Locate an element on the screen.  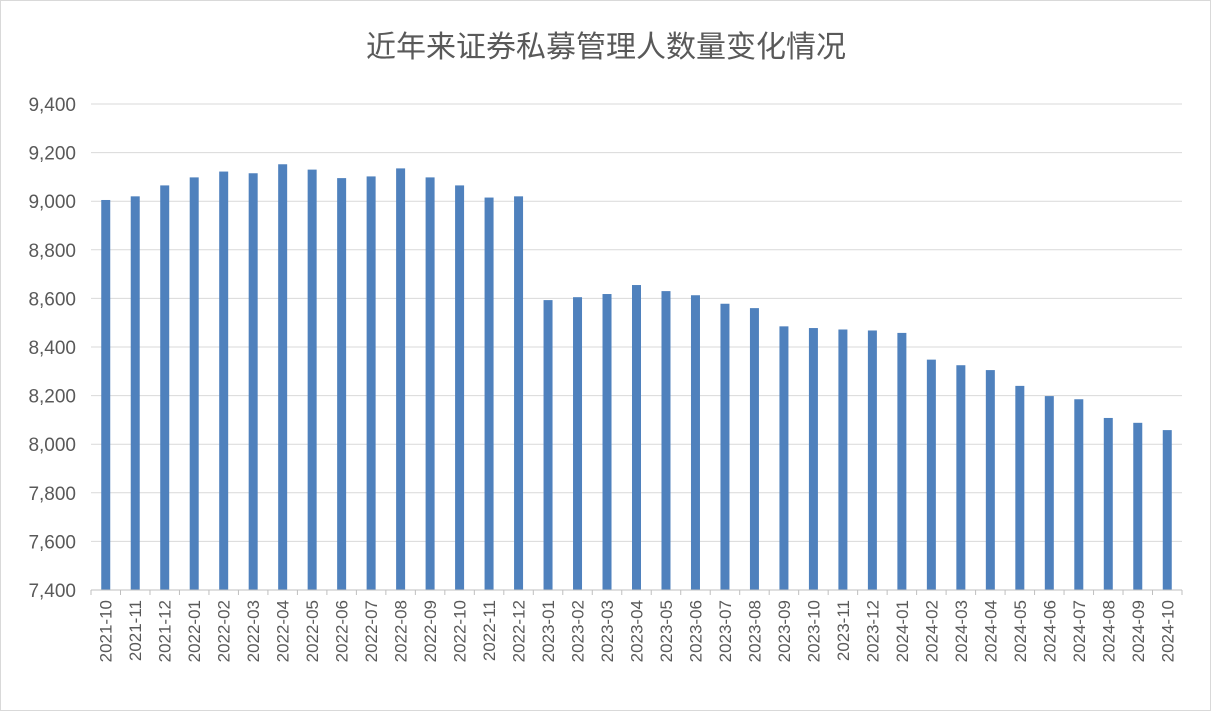
y-tick-label: 7,600 is located at coordinates (52, 542).